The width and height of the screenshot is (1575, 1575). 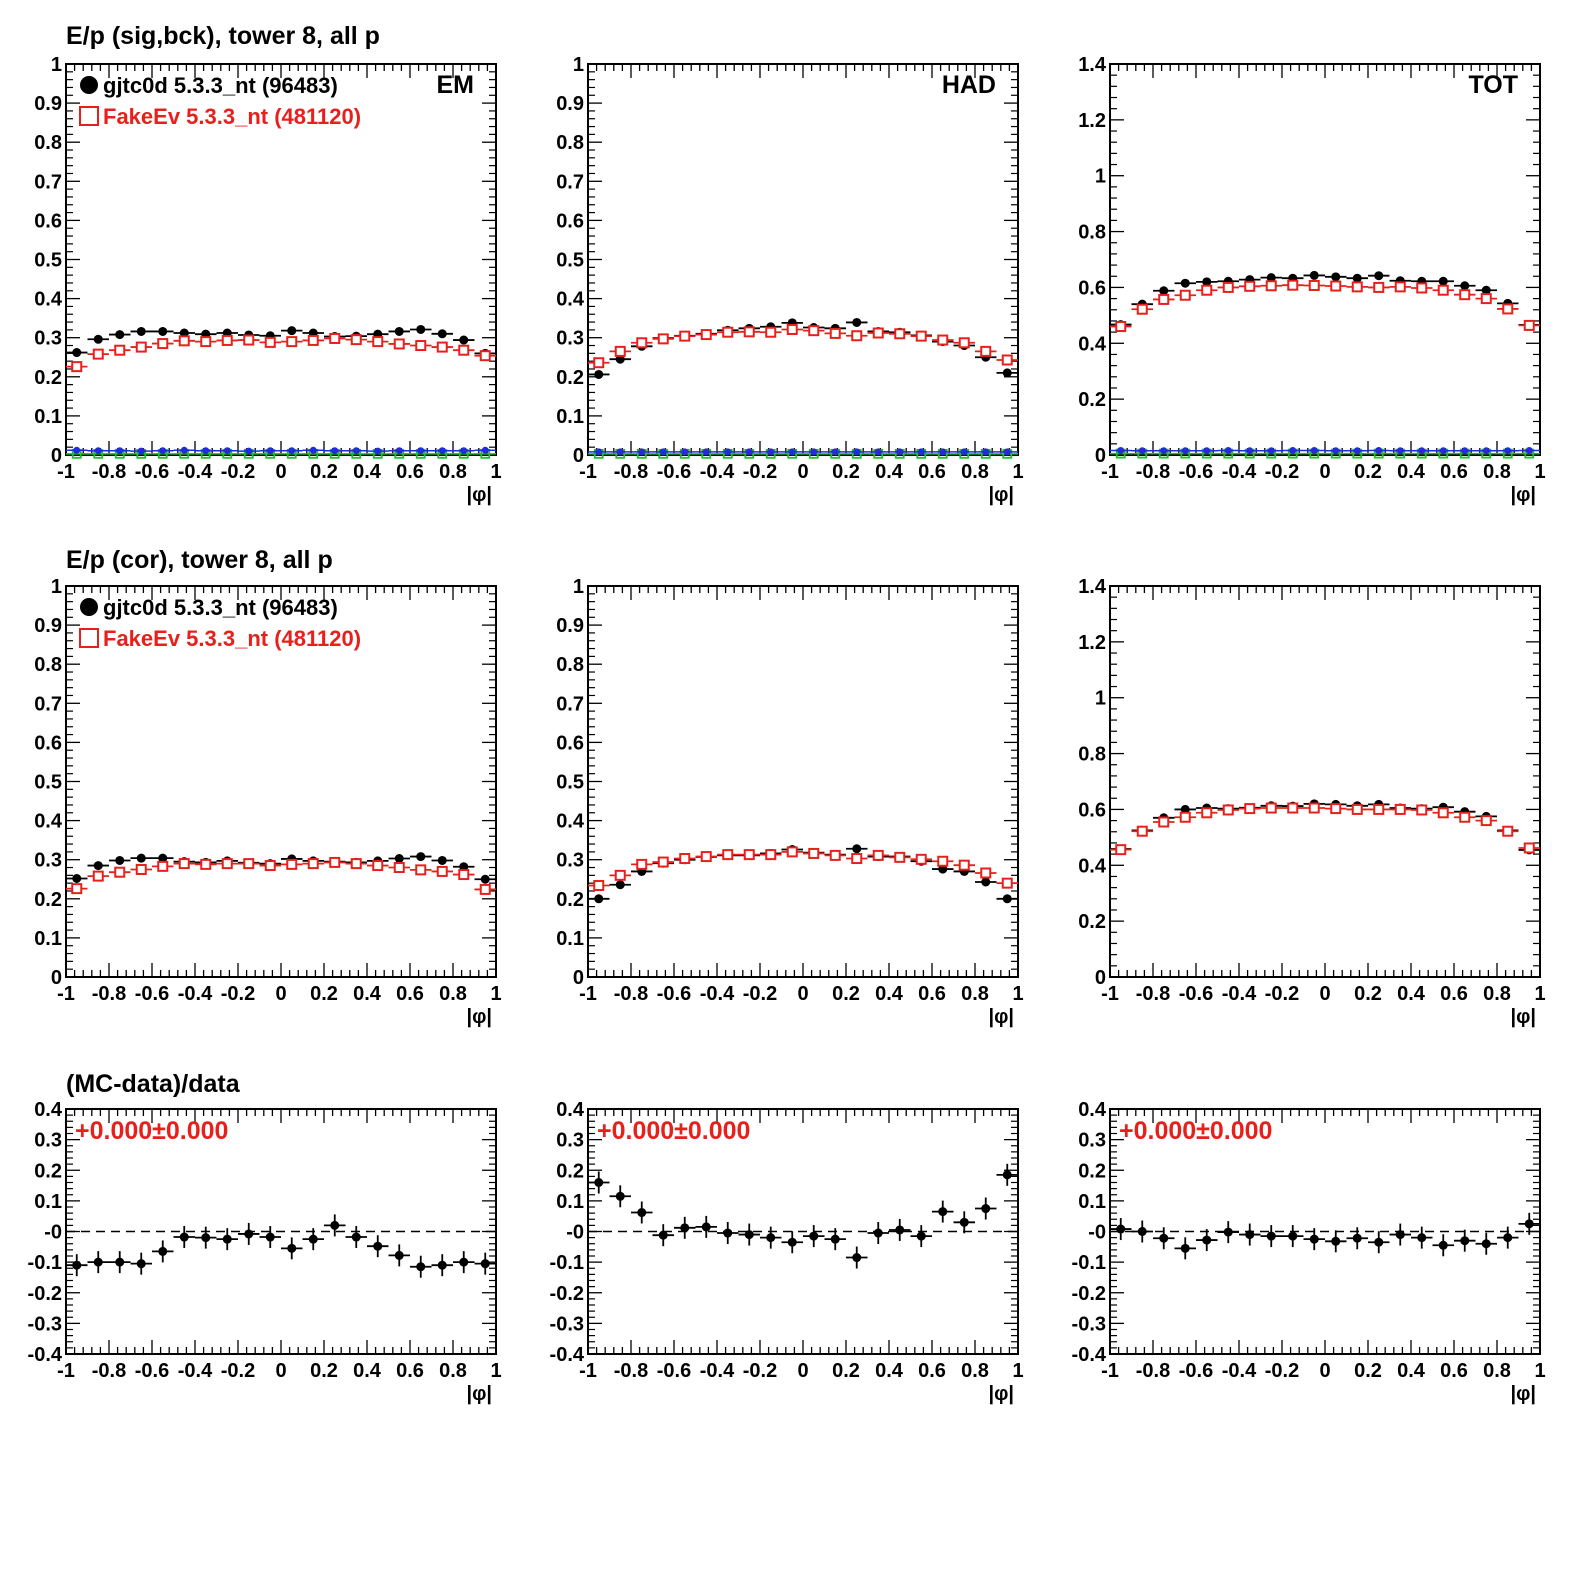 I want to click on legend-data-label: gjtc0d 5.3.3_nt (96483), so click(x=220, y=85).